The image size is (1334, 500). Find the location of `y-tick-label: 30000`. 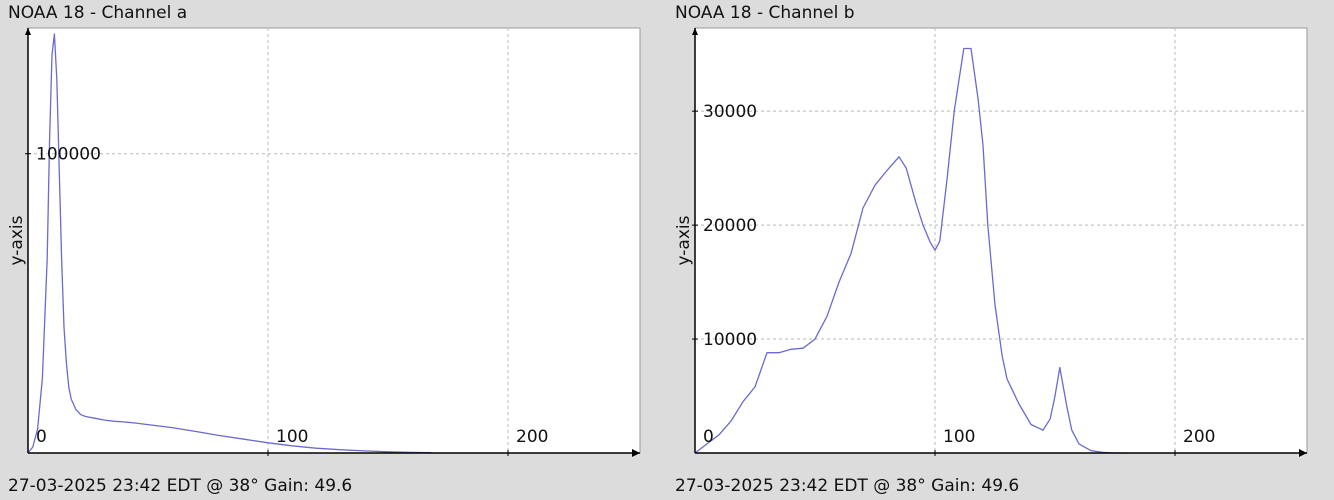

y-tick-label: 30000 is located at coordinates (730, 112).